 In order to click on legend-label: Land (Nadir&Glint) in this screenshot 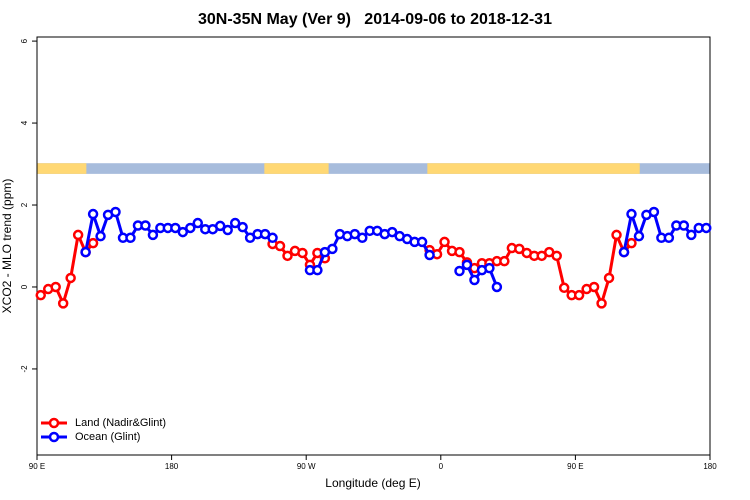, I will do `click(120, 423)`.